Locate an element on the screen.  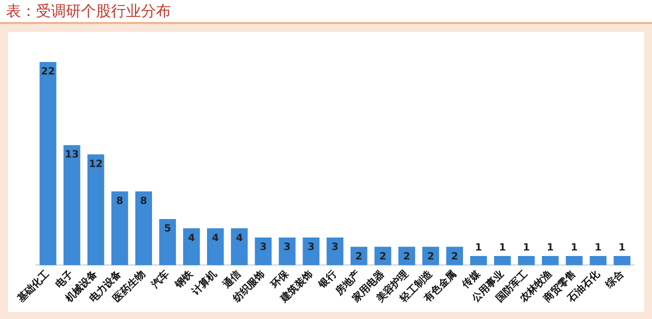
x-tick-label: 汽车 is located at coordinates (160, 280).